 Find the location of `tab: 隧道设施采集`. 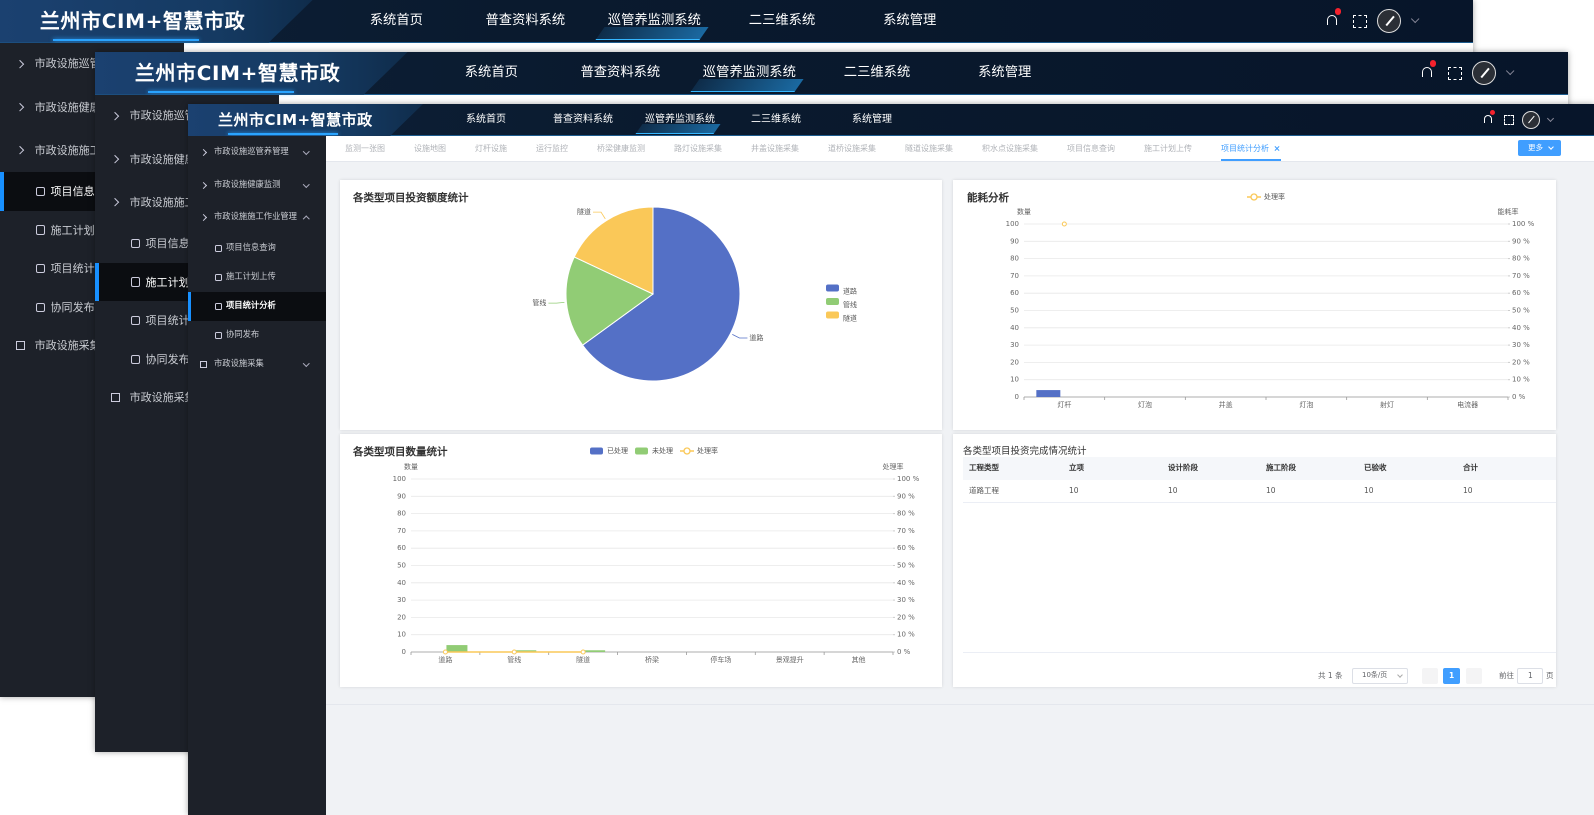

tab: 隧道设施采集 is located at coordinates (929, 148).